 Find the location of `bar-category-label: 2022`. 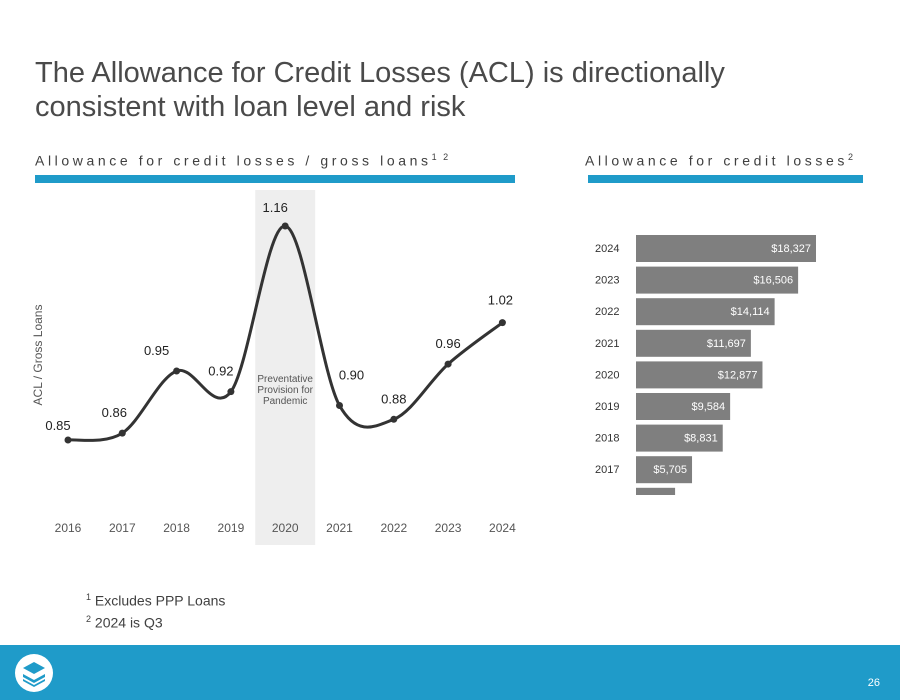

bar-category-label: 2022 is located at coordinates (607, 312).